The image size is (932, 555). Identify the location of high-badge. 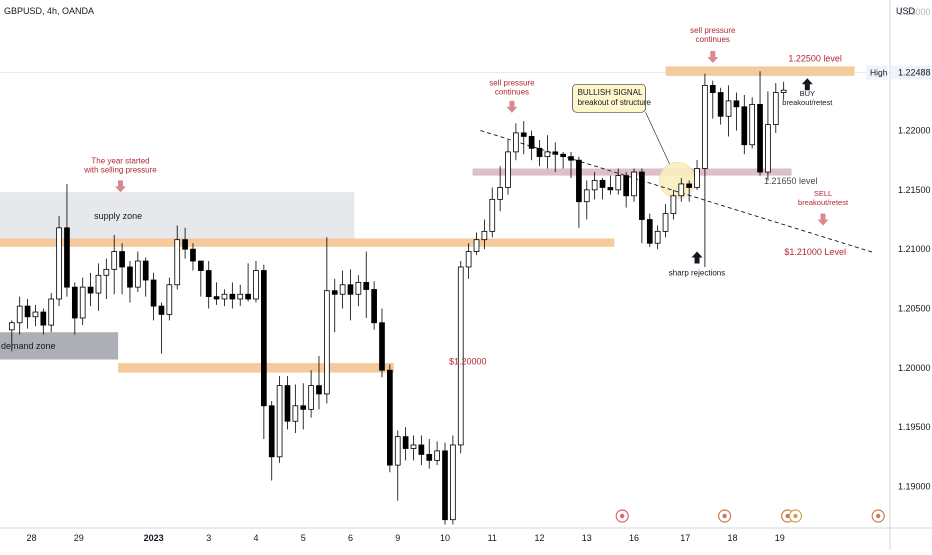
(877, 72).